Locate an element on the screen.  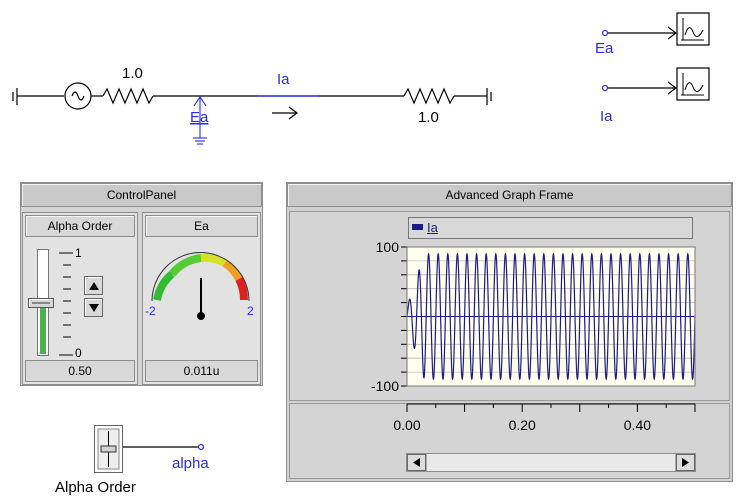
output-label-ia: Ia is located at coordinates (606, 116).